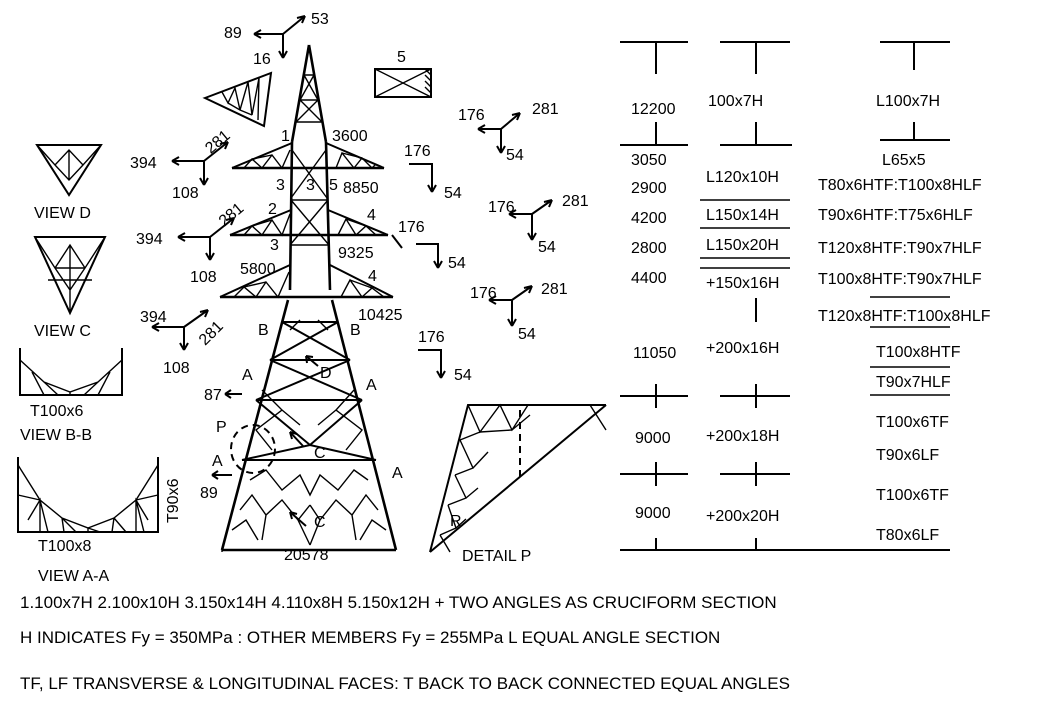  What do you see at coordinates (649, 188) in the screenshot?
I see `t1-r2: 2900` at bounding box center [649, 188].